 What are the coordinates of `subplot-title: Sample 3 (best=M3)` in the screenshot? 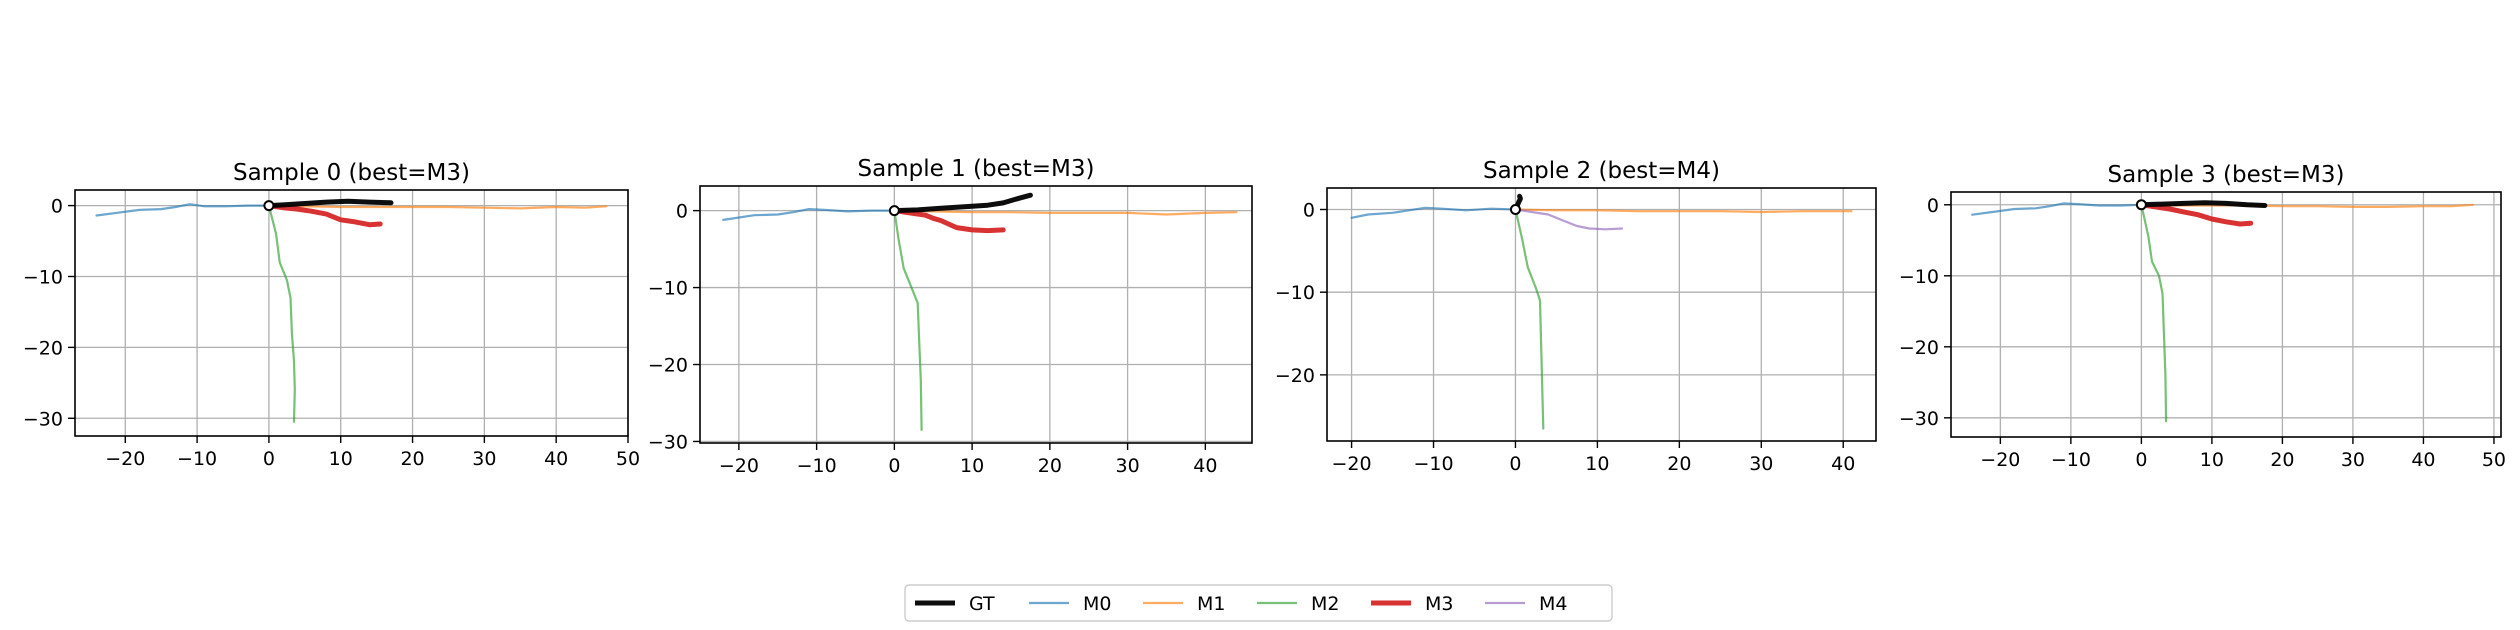 It's located at (2226, 175).